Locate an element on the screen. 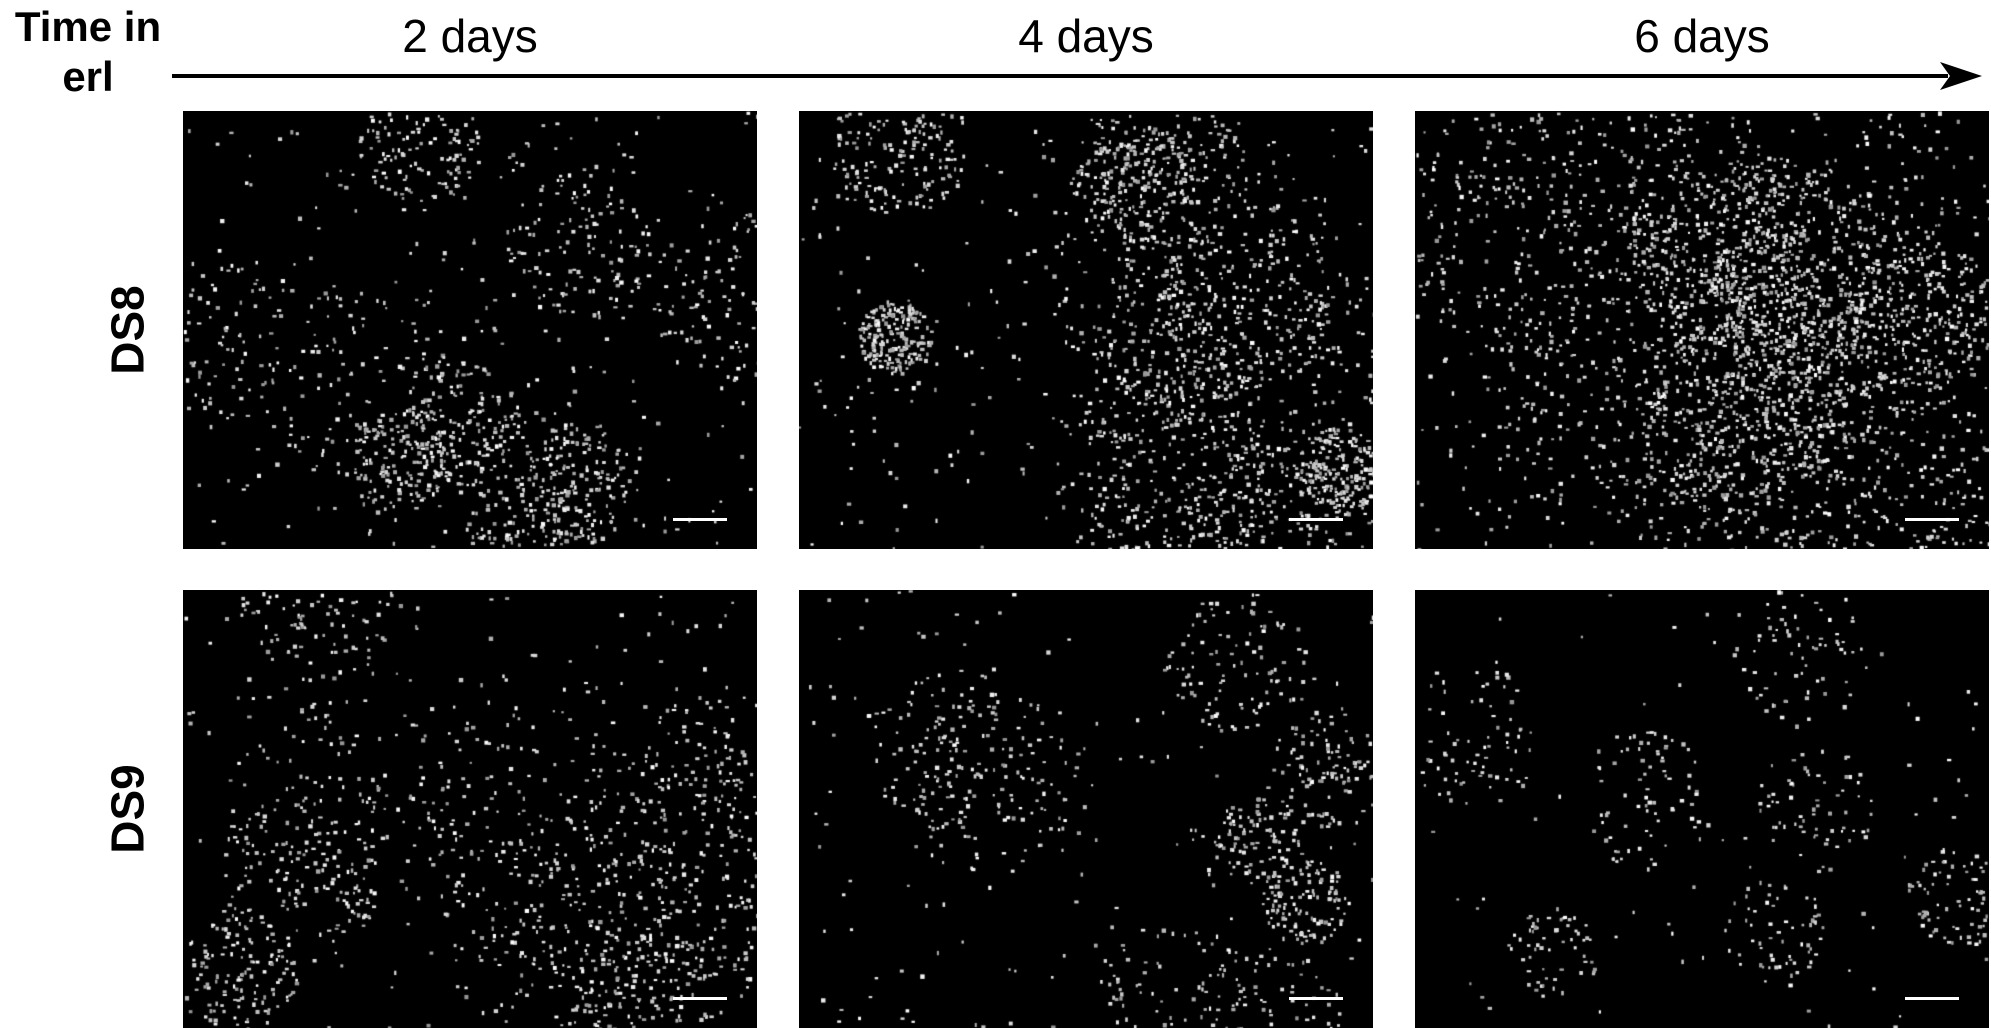 Image resolution: width=1991 pixels, height=1028 pixels. row-label-ds9: DS9 is located at coordinates (128, 809).